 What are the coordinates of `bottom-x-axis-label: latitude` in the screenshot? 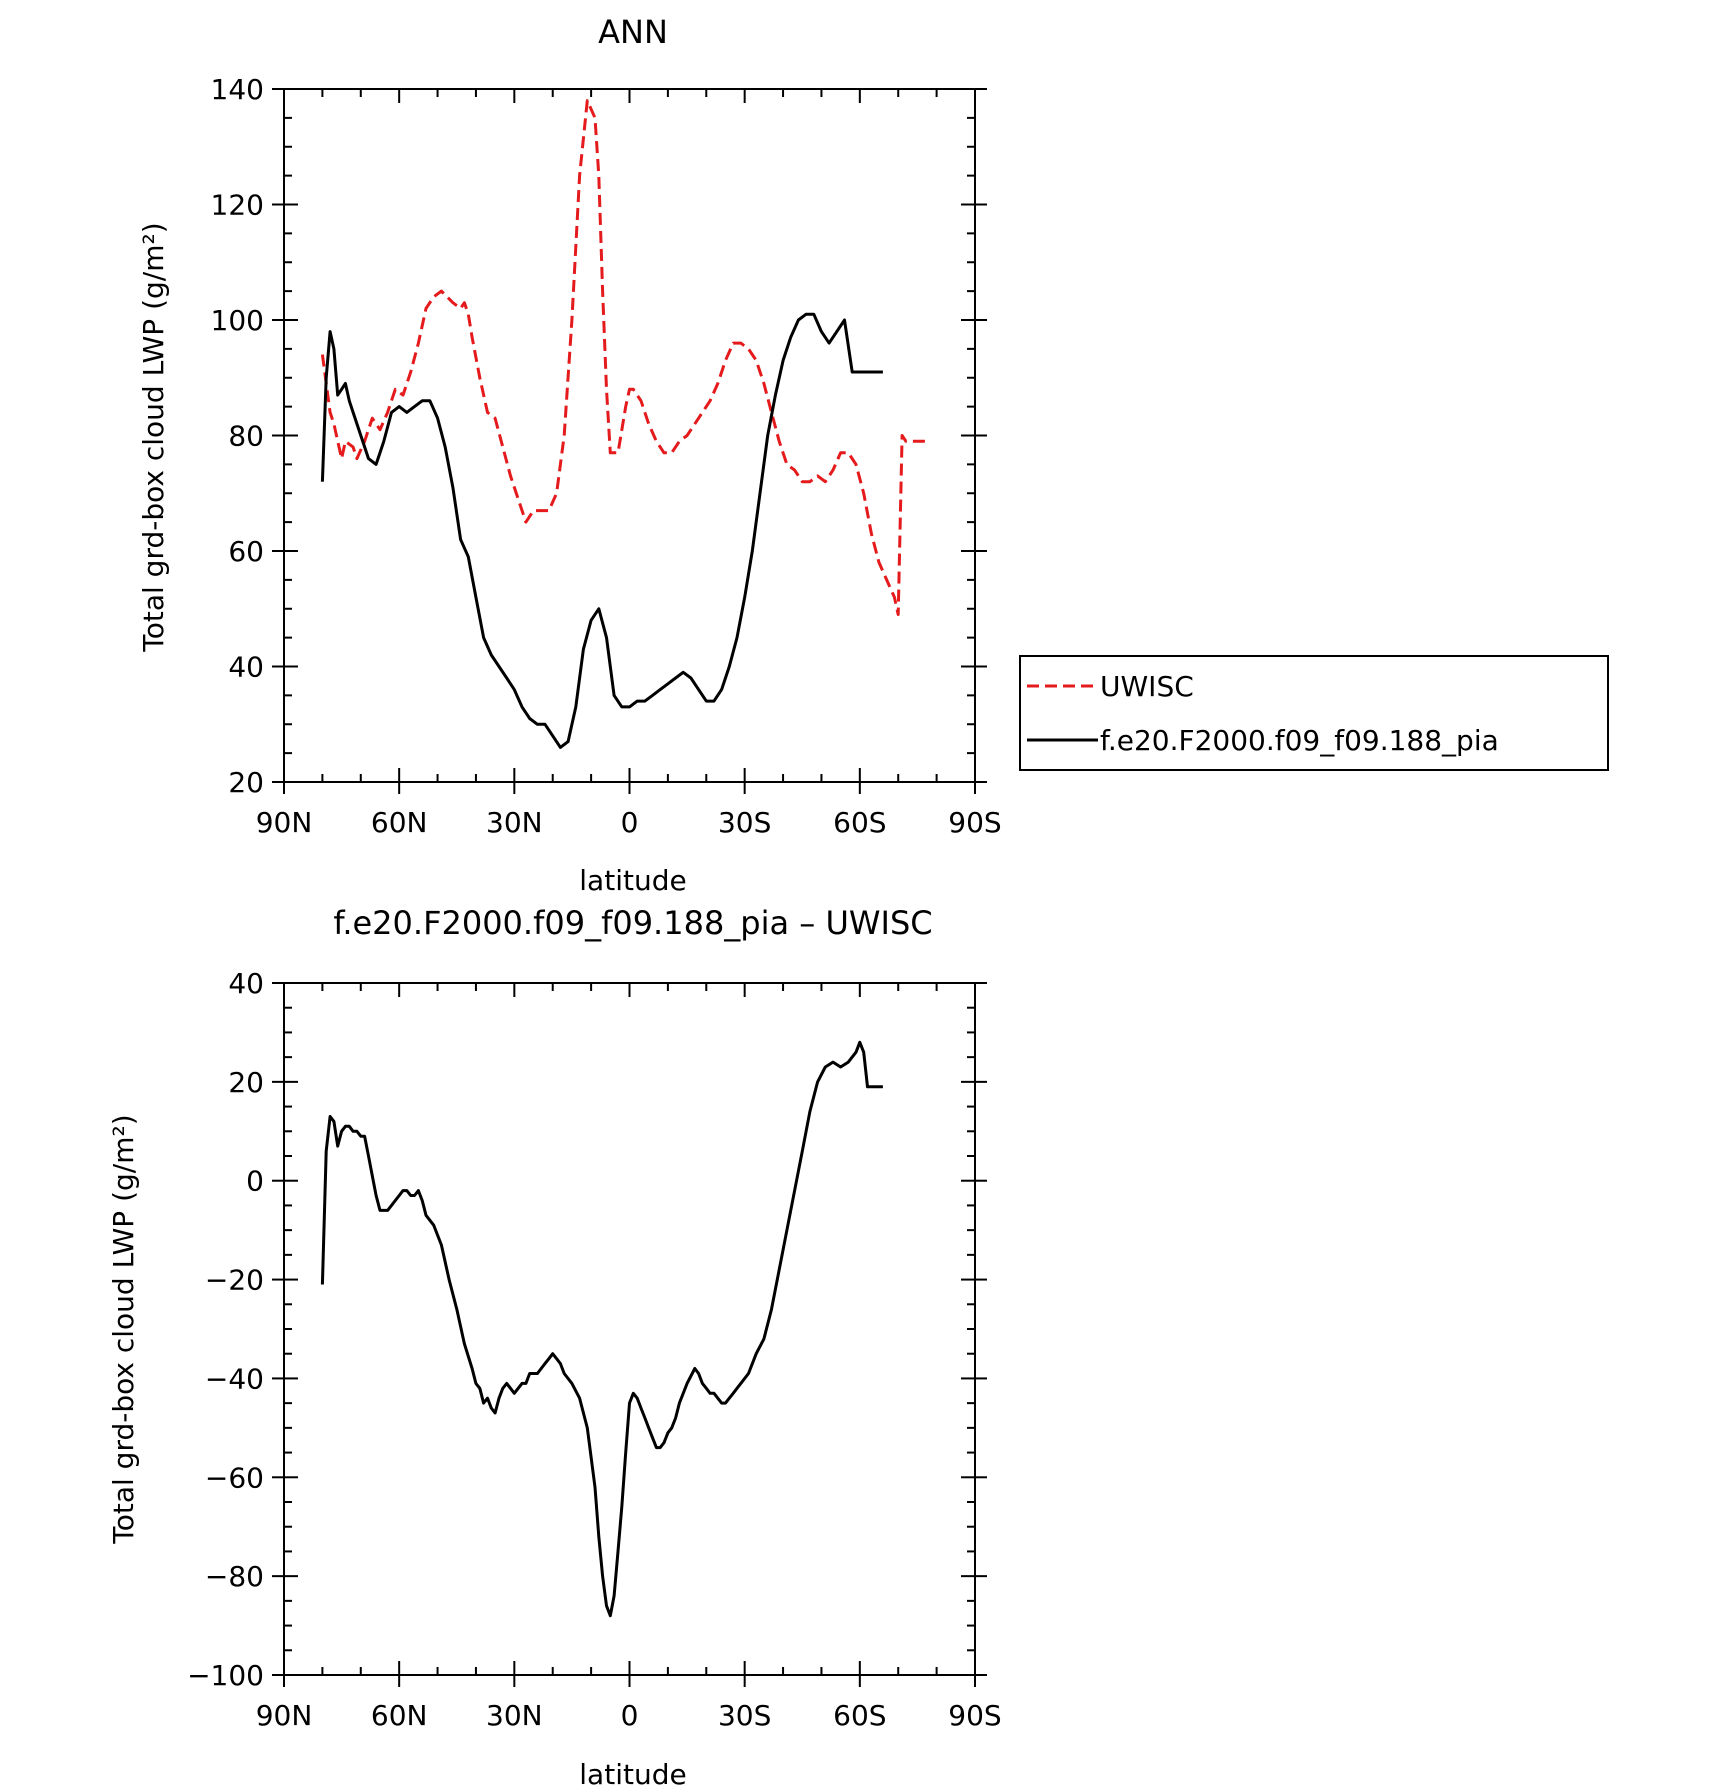 It's located at (632, 1773).